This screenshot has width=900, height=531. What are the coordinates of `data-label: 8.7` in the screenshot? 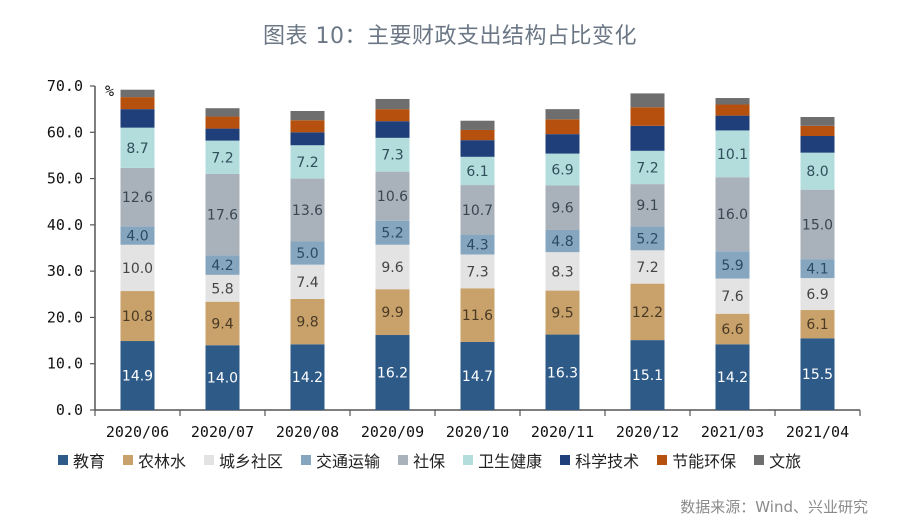 It's located at (137, 149).